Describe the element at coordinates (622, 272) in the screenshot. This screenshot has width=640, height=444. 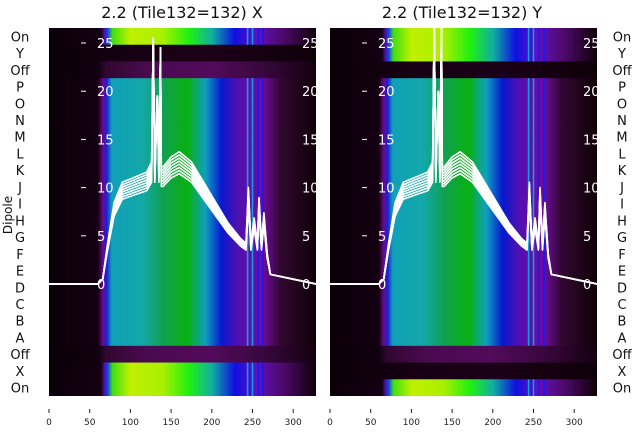
I see `row-label: E` at that location.